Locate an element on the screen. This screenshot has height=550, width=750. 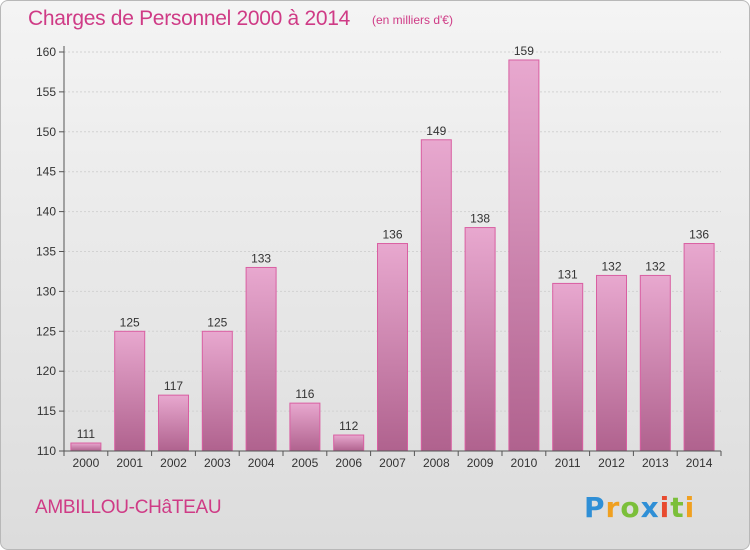
bar-2014 is located at coordinates (699, 347).